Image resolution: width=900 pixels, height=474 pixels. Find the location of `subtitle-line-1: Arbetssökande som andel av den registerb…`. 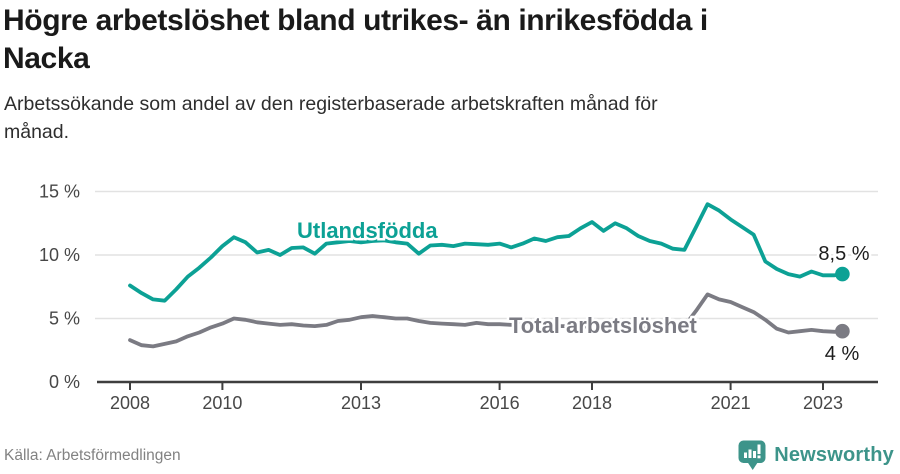

subtitle-line-1: Arbetssökande som andel av den registerb… is located at coordinates (331, 104).